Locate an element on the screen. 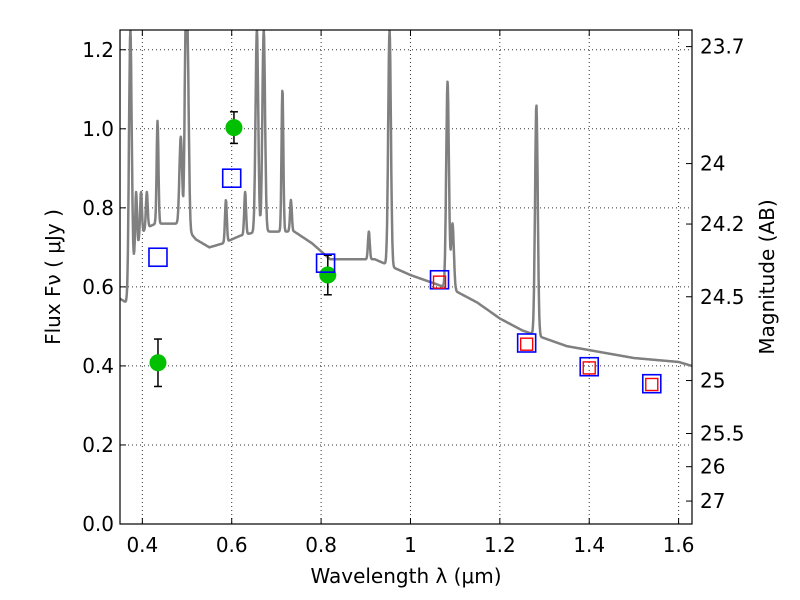 The width and height of the screenshot is (800, 600). y2-tick-label: 26 is located at coordinates (712, 467).